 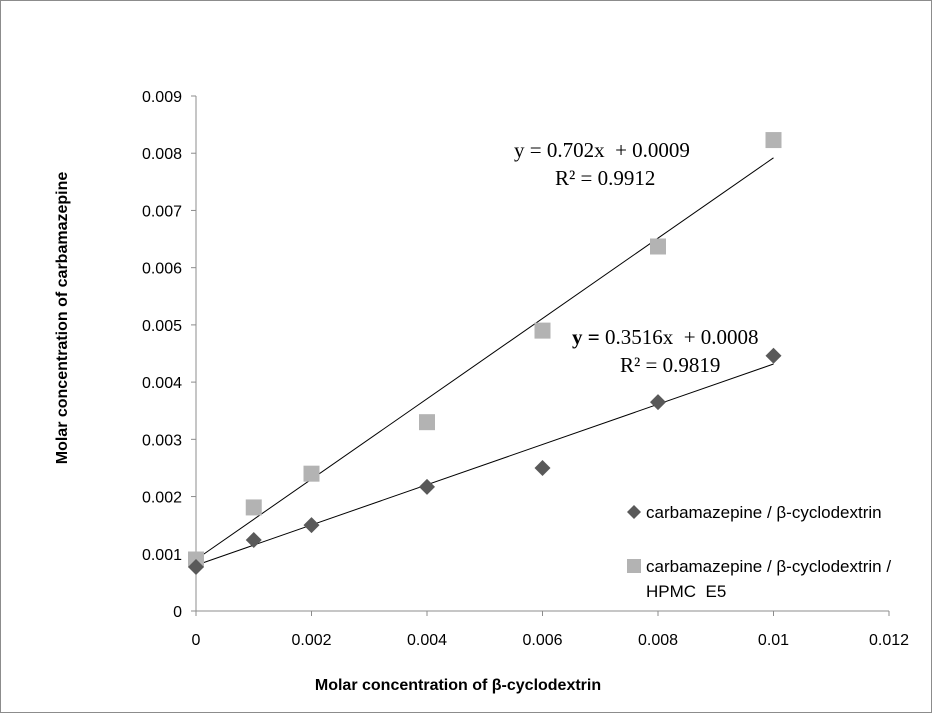 I want to click on y-tick-label: 0.002, so click(x=162, y=498).